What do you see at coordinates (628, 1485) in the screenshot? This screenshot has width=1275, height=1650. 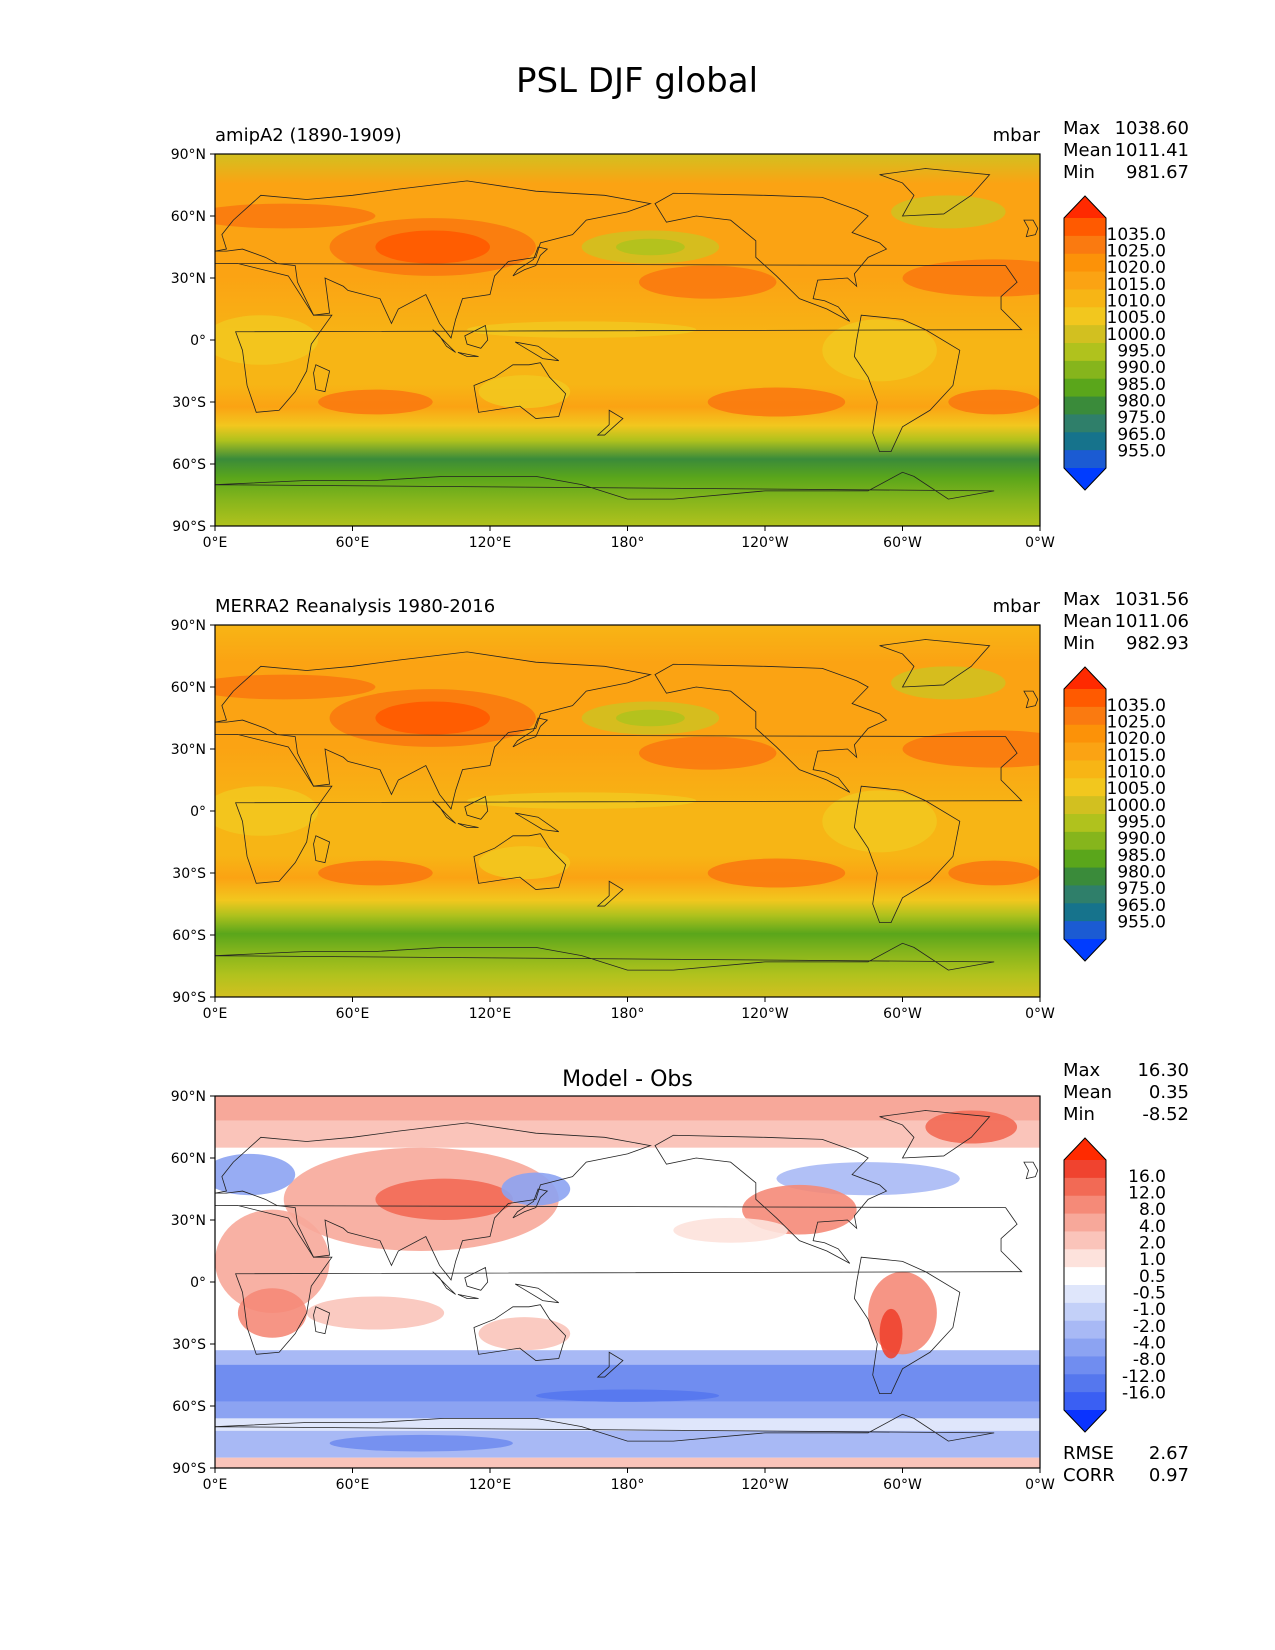 I see `x-tick-label: 180°` at bounding box center [628, 1485].